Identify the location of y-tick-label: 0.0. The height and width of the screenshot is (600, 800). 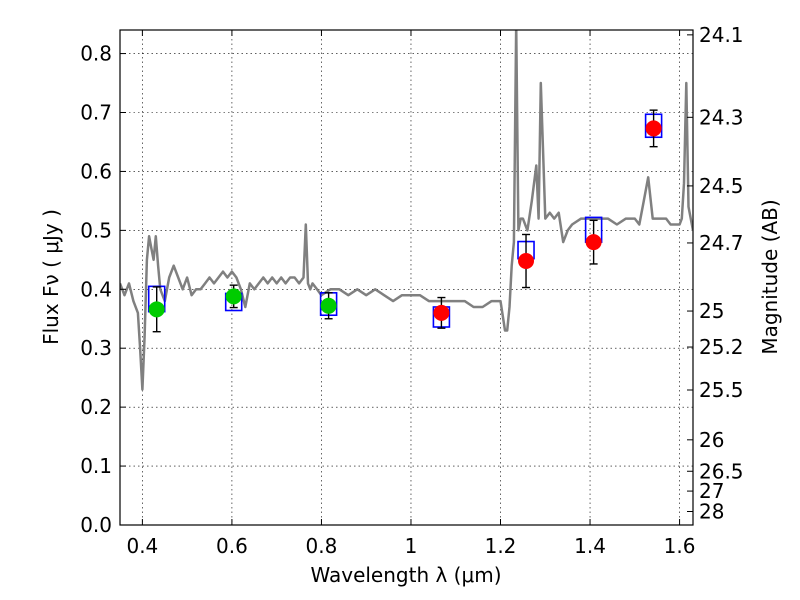
(96, 525).